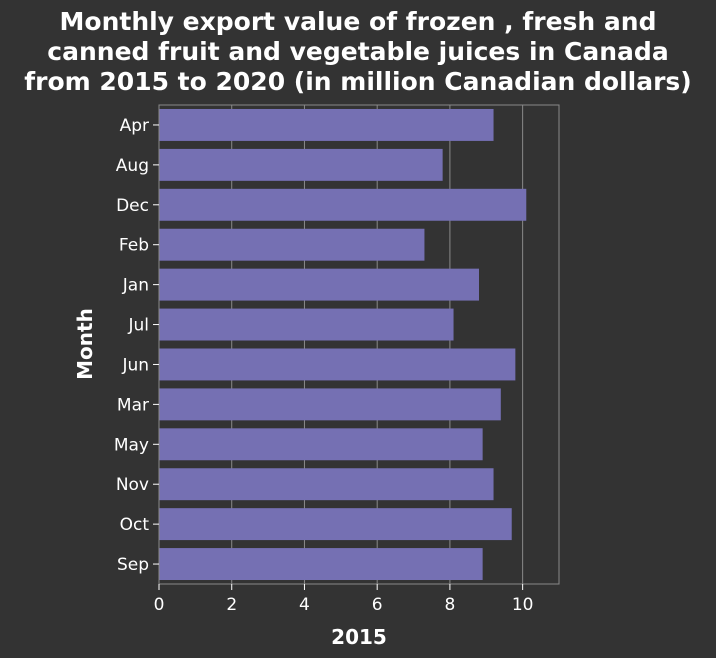 This screenshot has width=716, height=658. I want to click on y-tick-label: Mar, so click(133, 405).